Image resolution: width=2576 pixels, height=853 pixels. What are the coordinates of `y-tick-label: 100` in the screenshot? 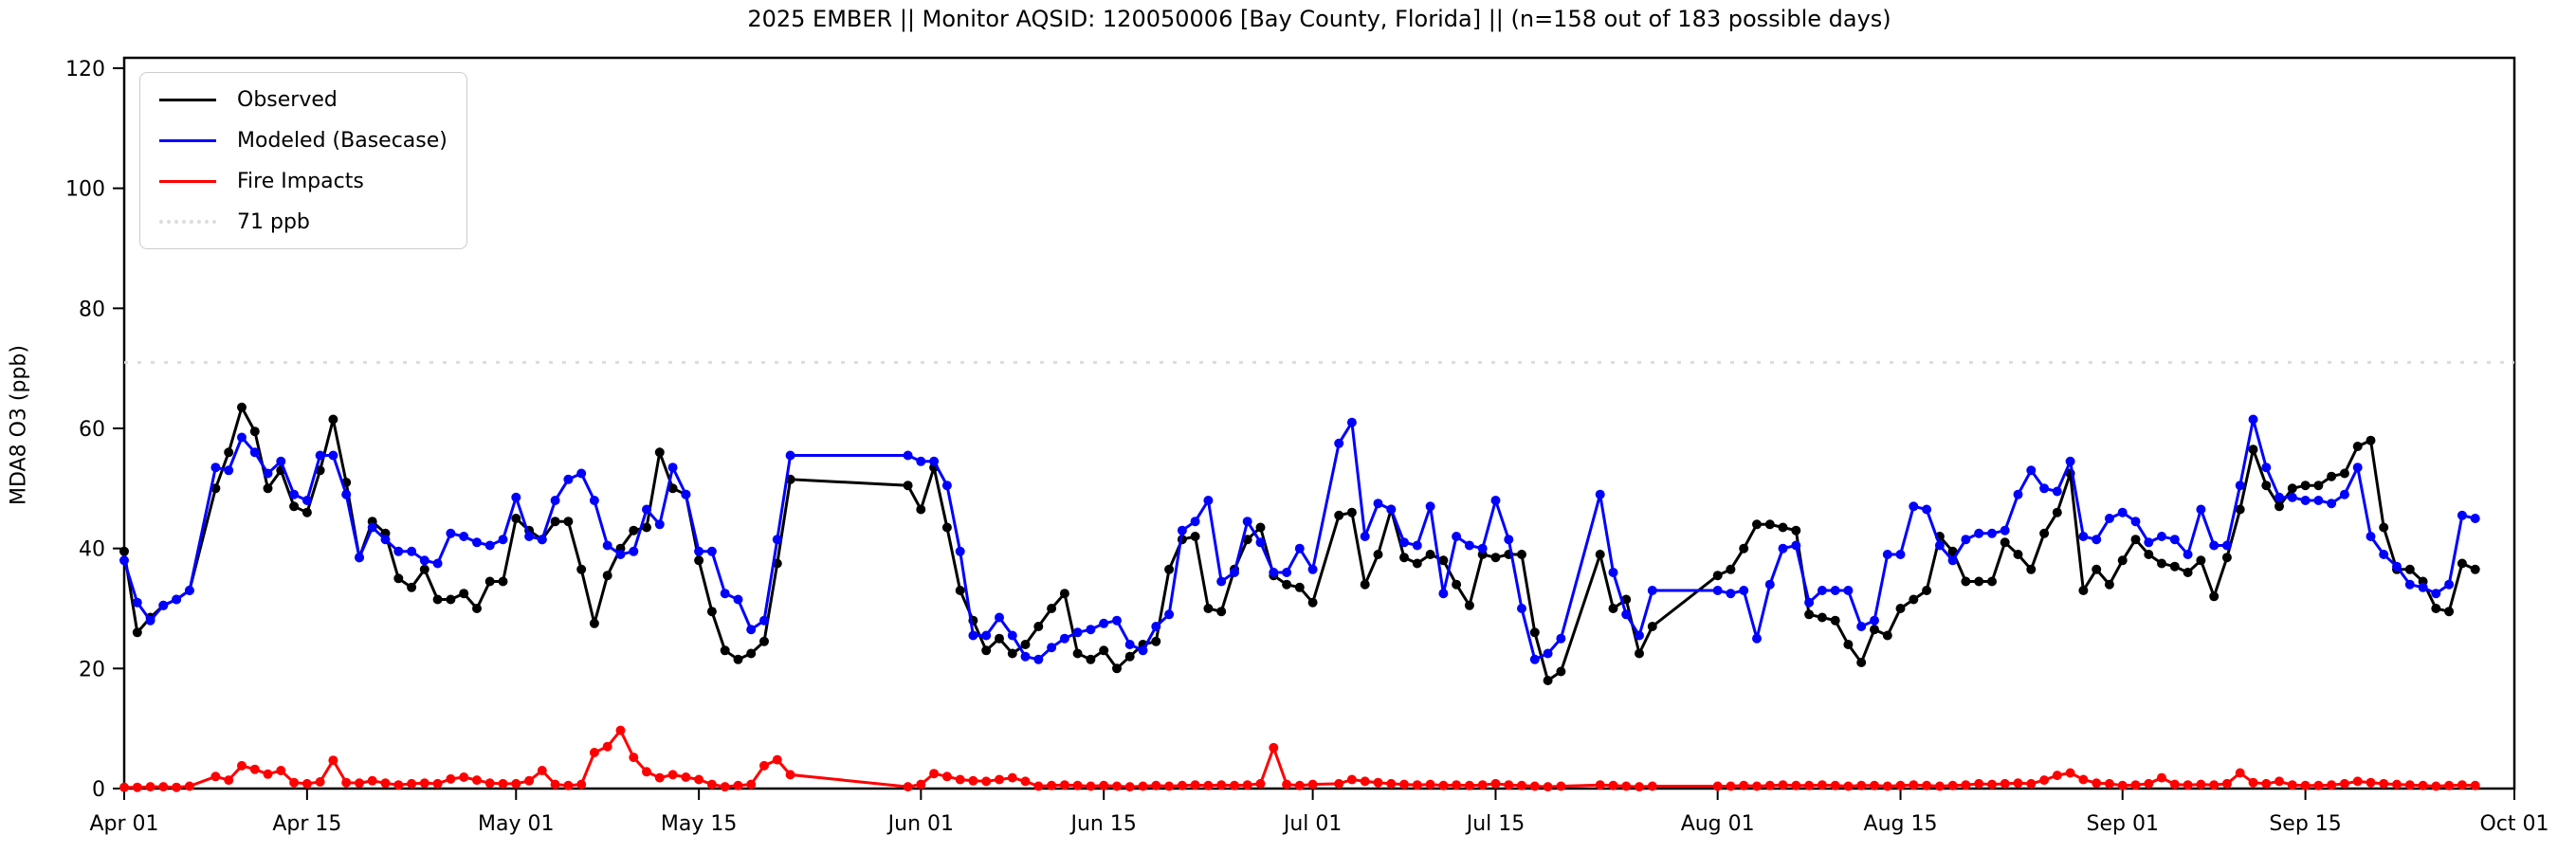 It's located at (85, 190).